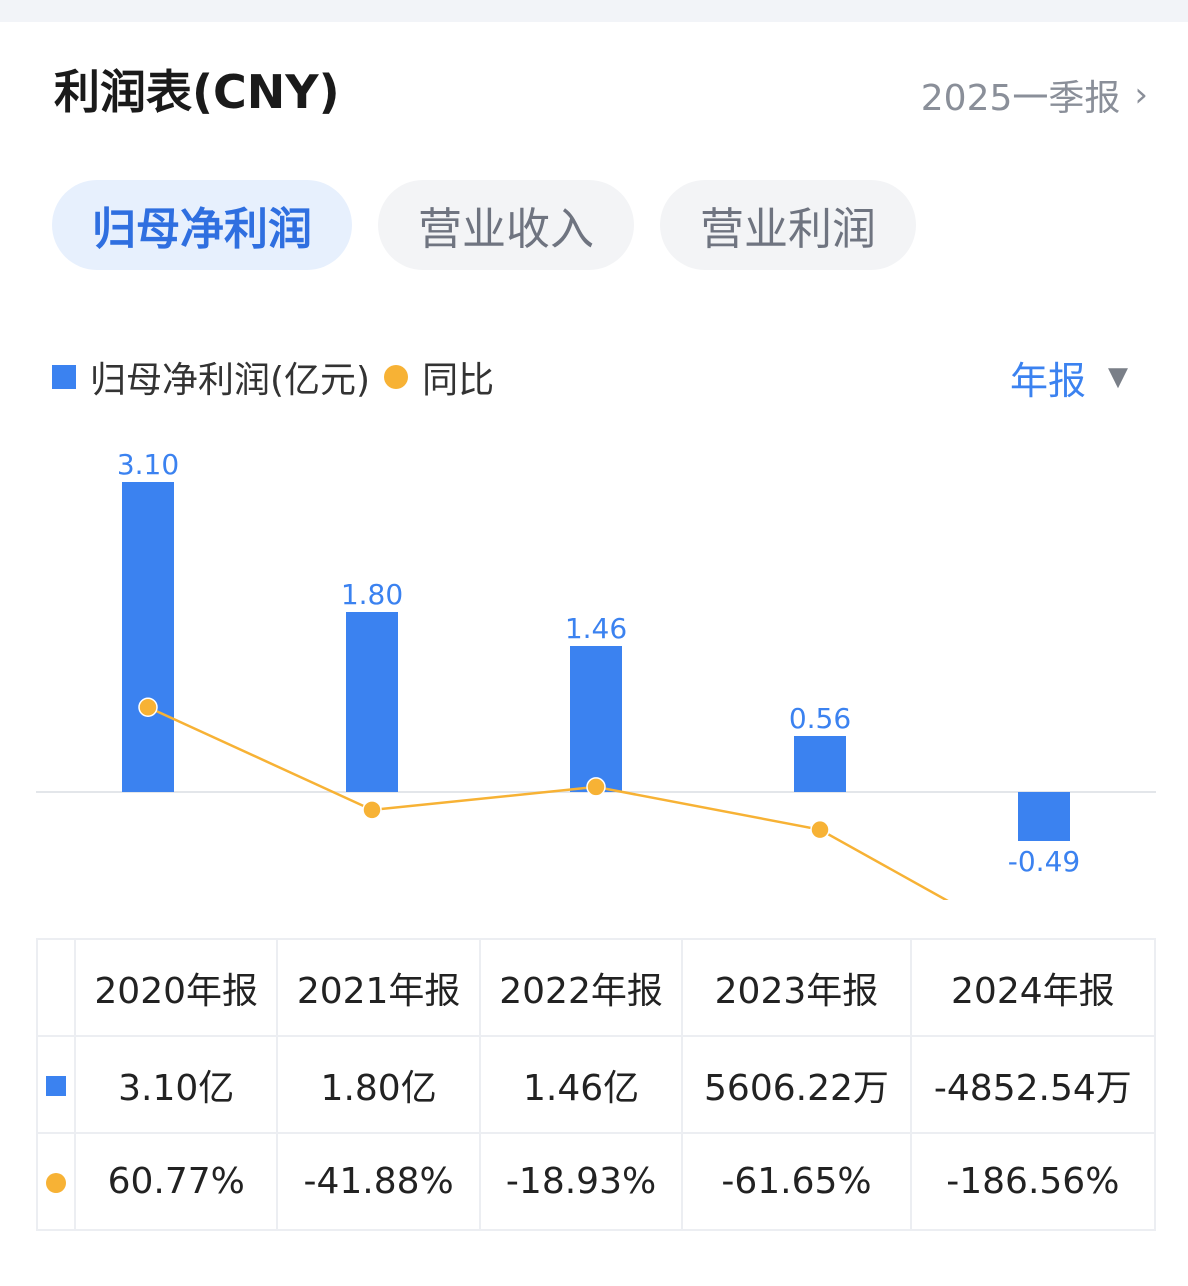  I want to click on table-row-yoy: 60.77% -41.88% -18.93% -61.65% -186.56%, so click(596, 1181).